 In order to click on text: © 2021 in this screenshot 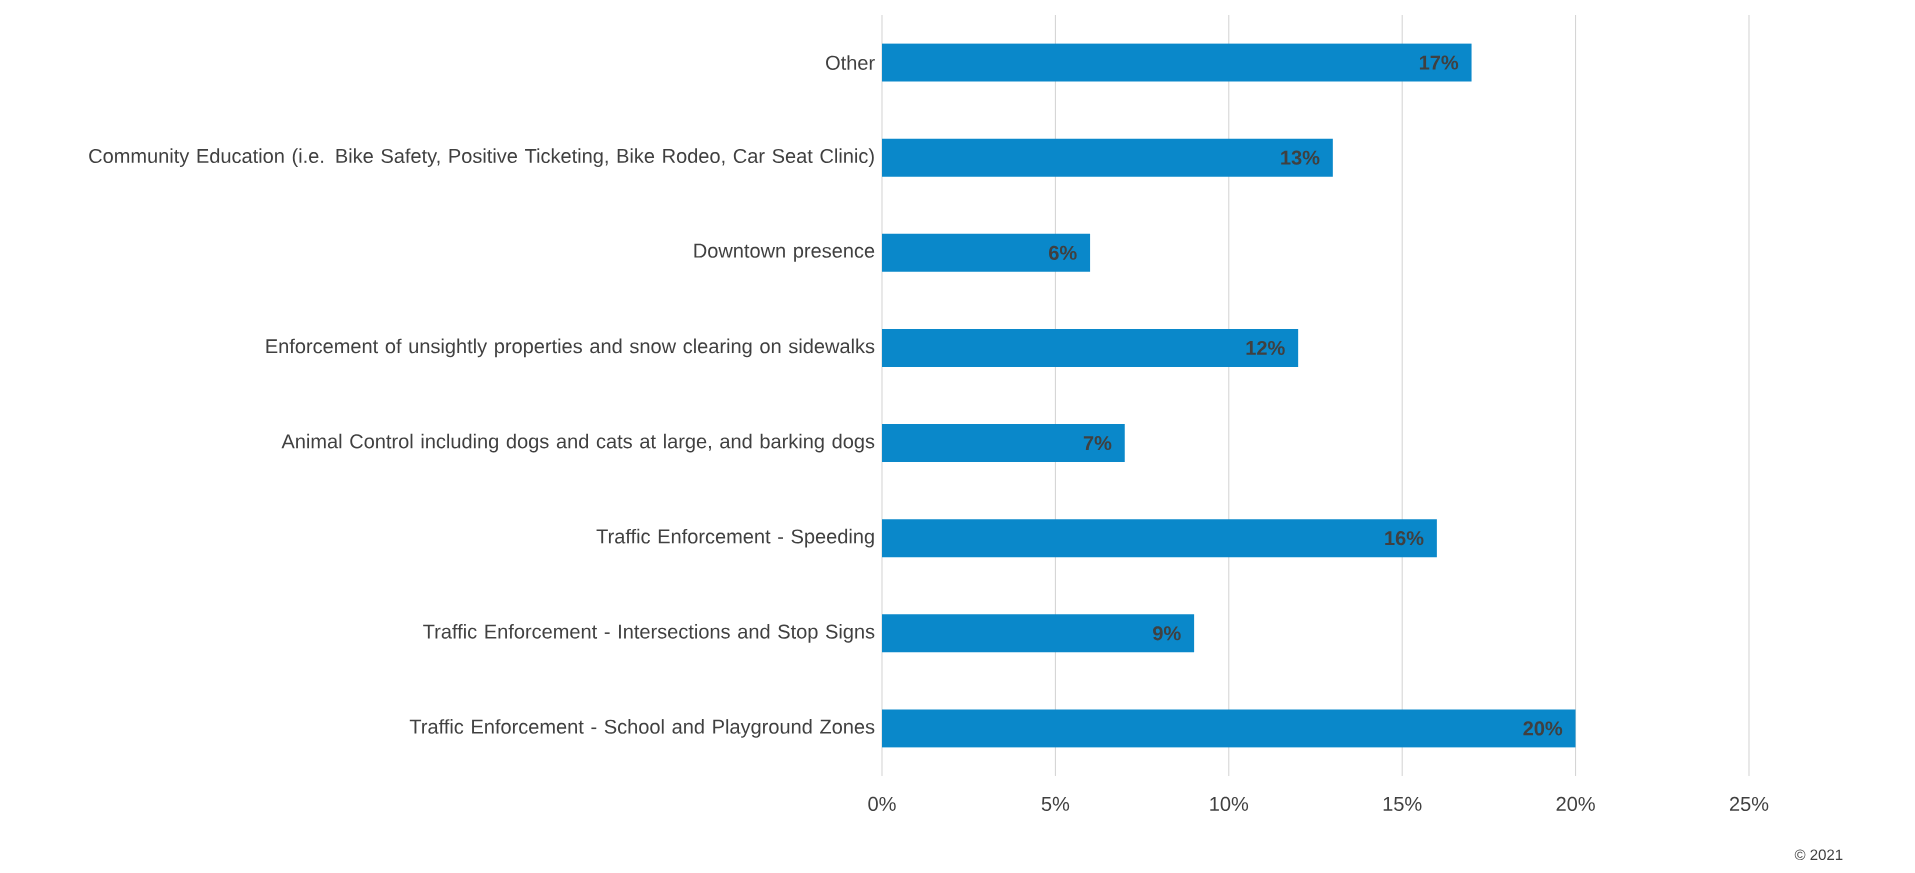, I will do `click(1818, 855)`.